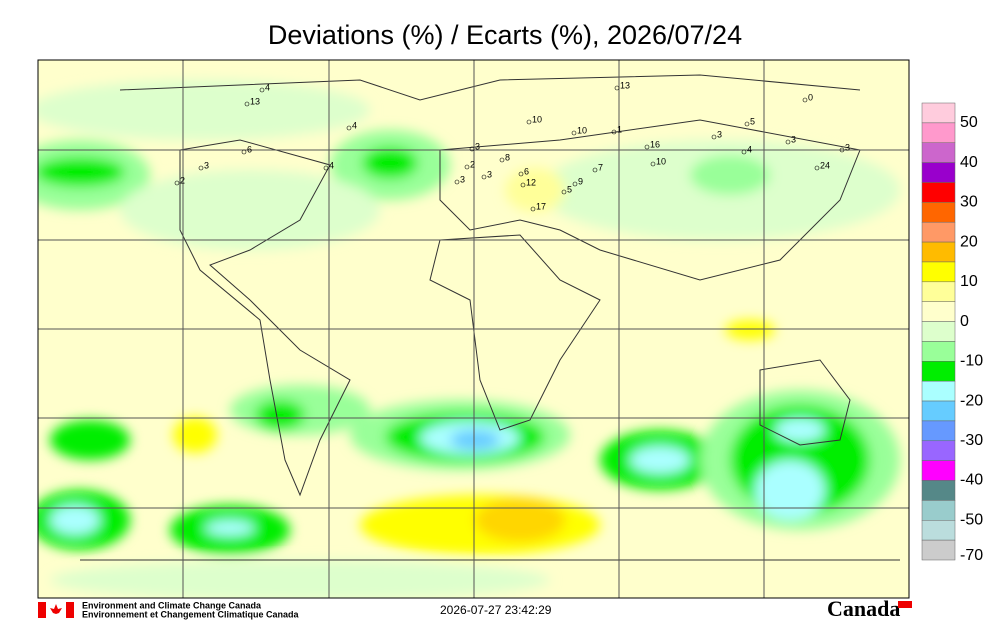  I want to click on timestamp: 2026-07-27 23:42:29, so click(496, 610).